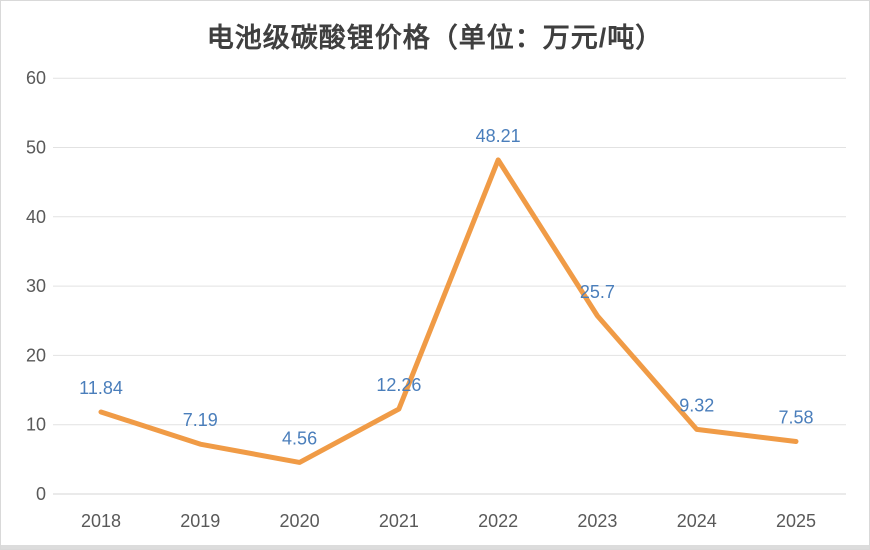  Describe the element at coordinates (36, 148) in the screenshot. I see `y-axis-tick-label: 50` at that location.